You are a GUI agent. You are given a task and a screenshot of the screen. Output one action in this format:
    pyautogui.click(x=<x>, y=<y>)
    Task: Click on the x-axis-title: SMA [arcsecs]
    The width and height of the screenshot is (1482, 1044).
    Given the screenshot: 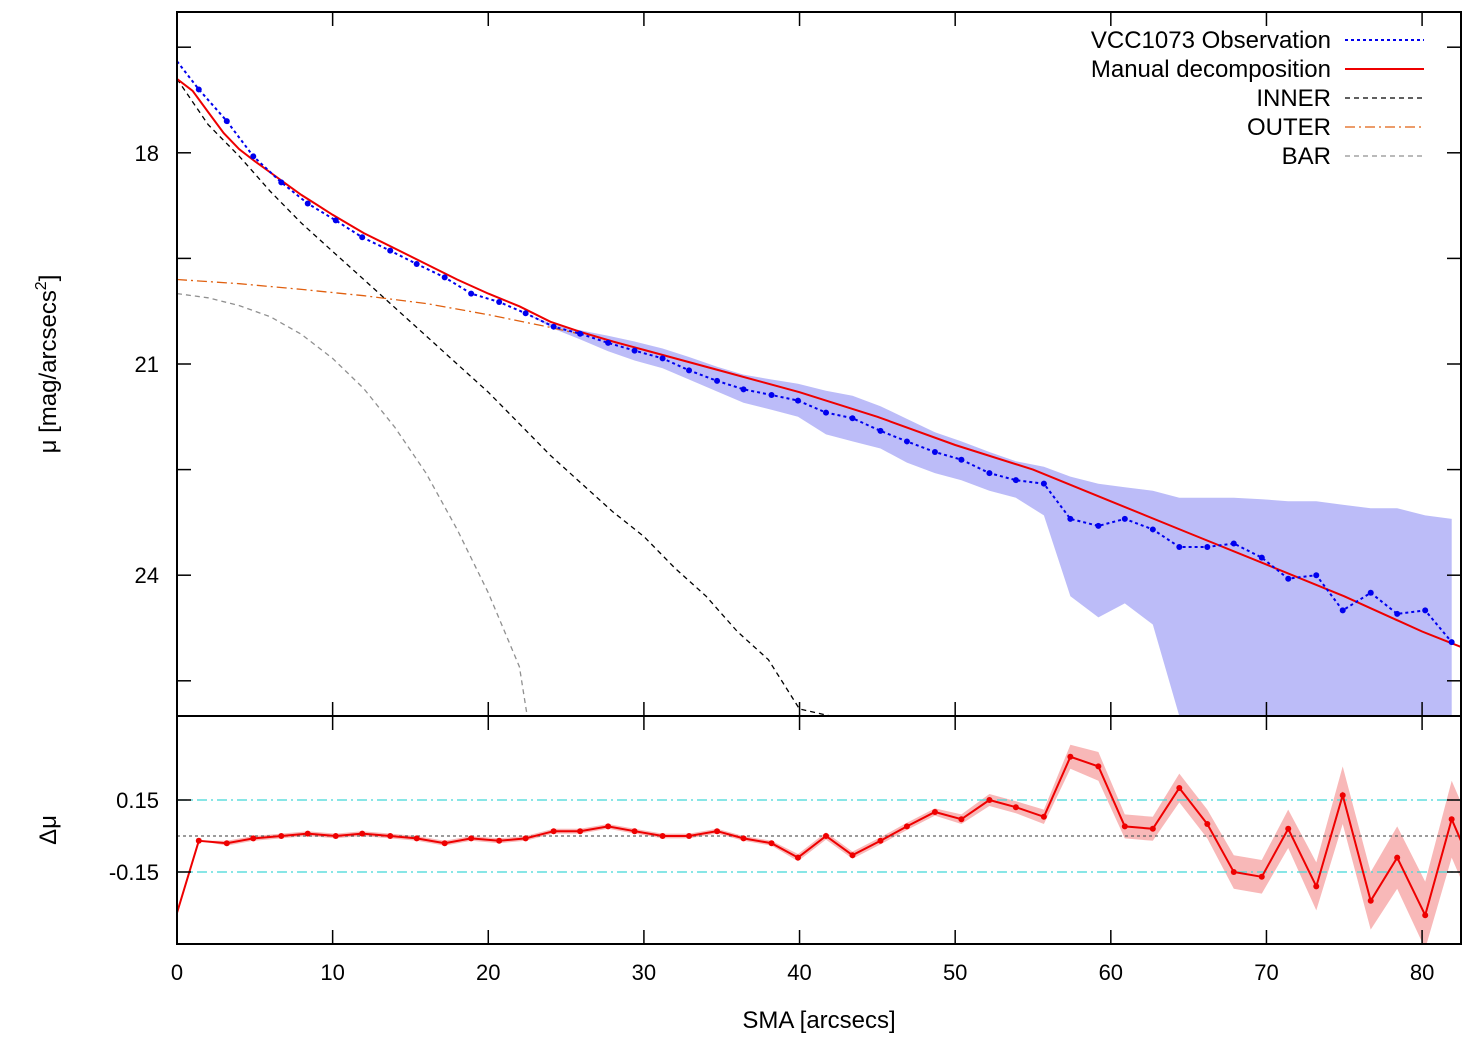 What is the action you would take?
    pyautogui.click(x=818, y=1020)
    